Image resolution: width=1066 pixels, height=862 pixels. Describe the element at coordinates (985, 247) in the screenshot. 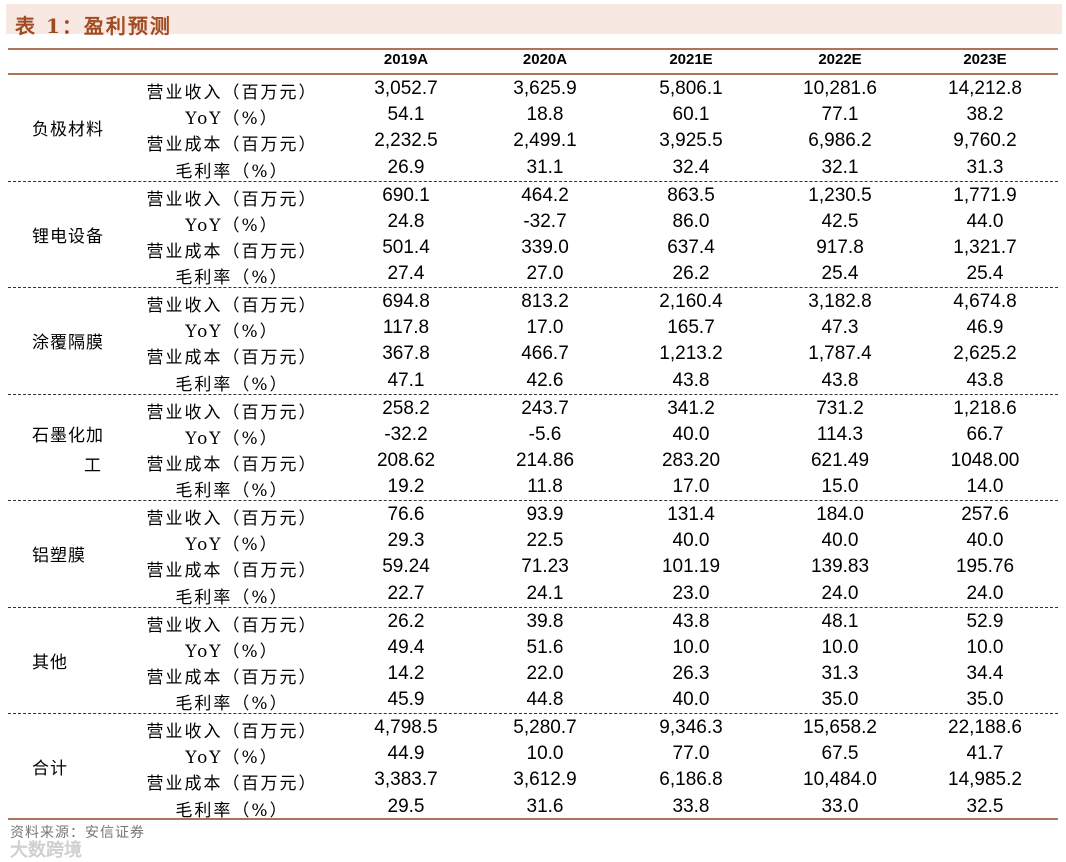

I see `table-cell: 1,321.7` at that location.